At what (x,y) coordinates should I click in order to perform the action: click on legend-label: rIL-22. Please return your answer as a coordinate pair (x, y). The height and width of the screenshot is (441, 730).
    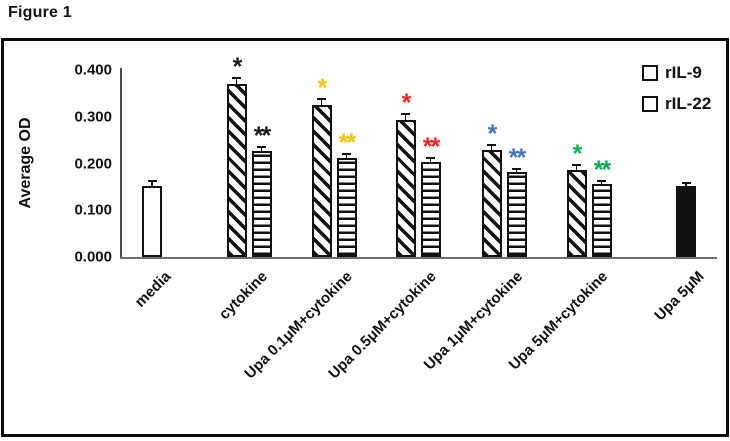
    Looking at the image, I should click on (688, 103).